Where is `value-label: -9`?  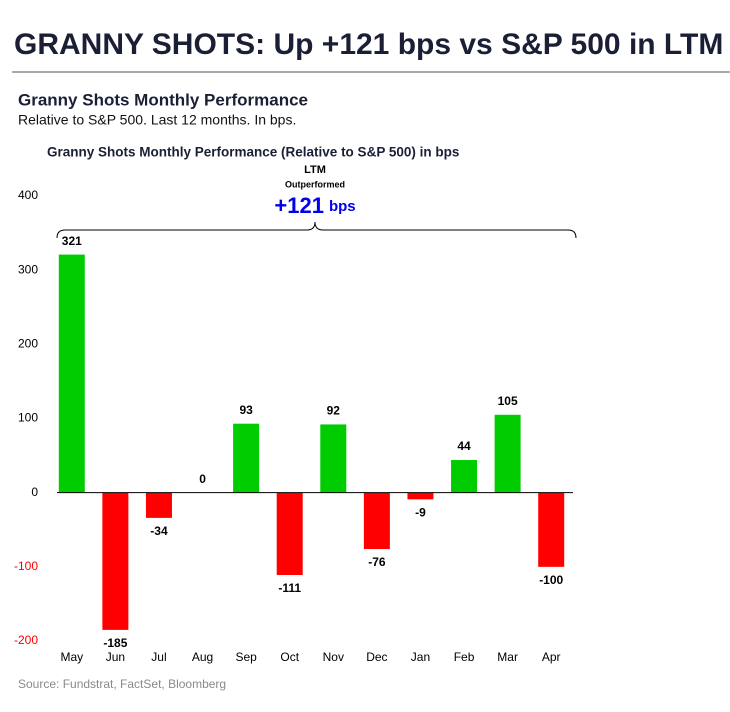 value-label: -9 is located at coordinates (420, 513).